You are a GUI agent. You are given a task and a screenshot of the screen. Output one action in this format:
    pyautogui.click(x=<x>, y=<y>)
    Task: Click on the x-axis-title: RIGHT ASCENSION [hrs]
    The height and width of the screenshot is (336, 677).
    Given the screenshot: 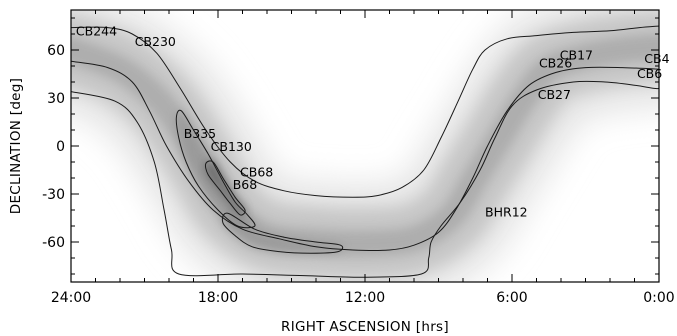 What is the action you would take?
    pyautogui.click(x=365, y=327)
    